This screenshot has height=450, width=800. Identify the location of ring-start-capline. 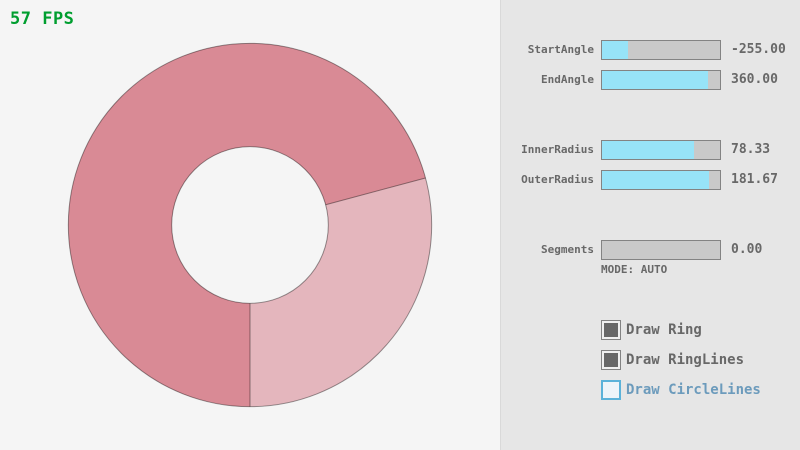
(375, 191).